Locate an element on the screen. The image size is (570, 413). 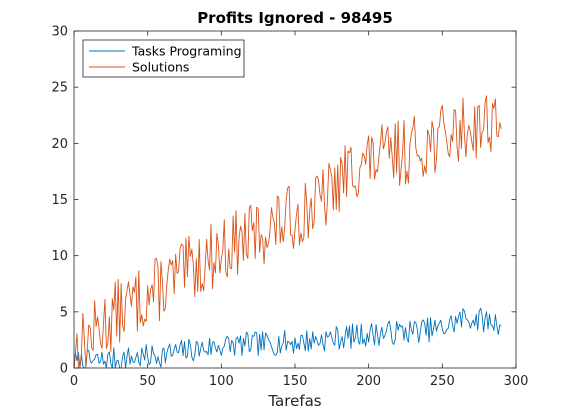
x-tick-label-3: 150 is located at coordinates (295, 381).